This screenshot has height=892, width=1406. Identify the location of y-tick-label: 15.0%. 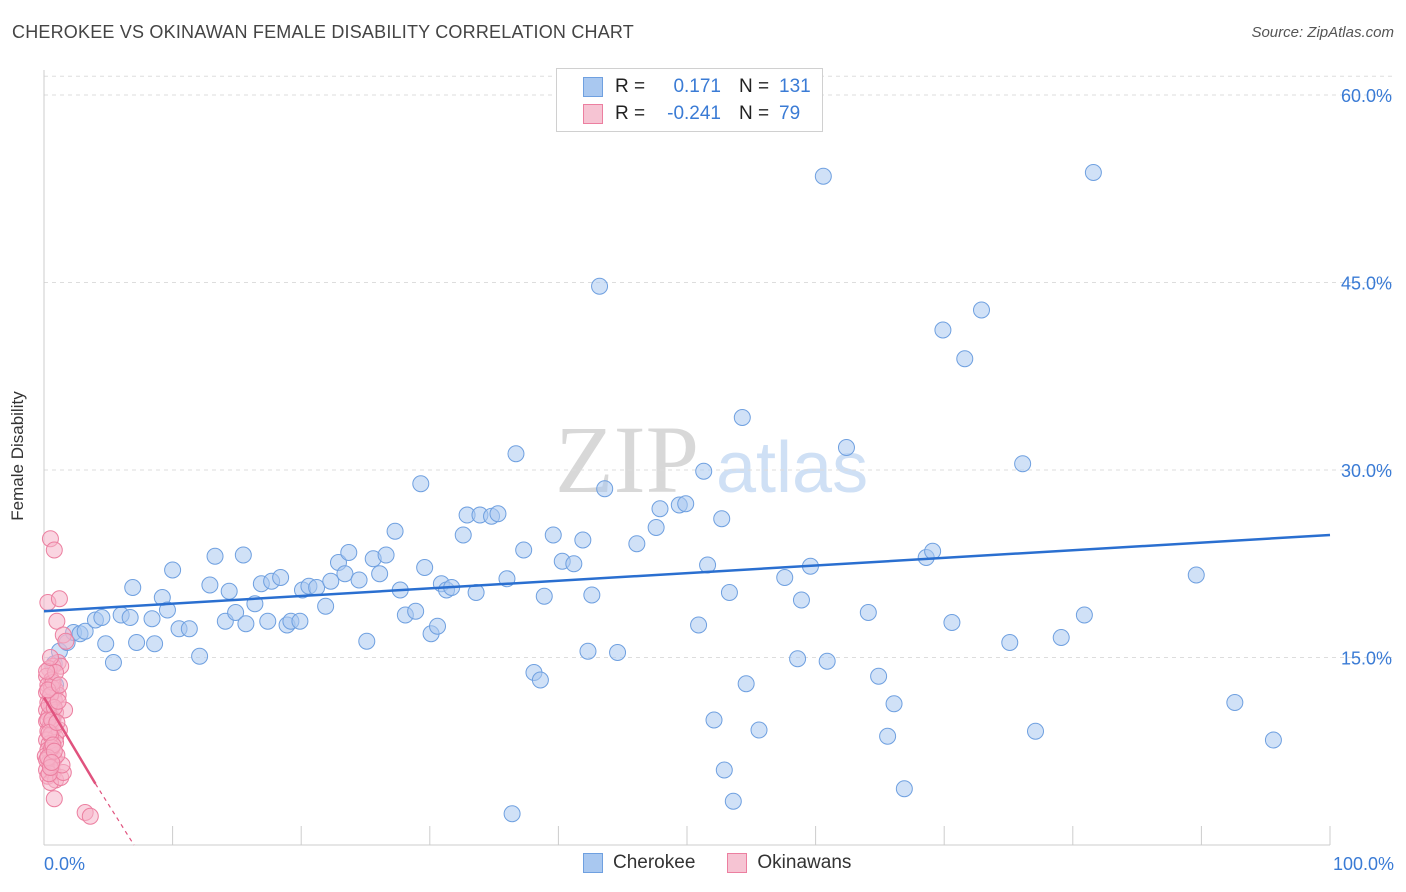
(1366, 659).